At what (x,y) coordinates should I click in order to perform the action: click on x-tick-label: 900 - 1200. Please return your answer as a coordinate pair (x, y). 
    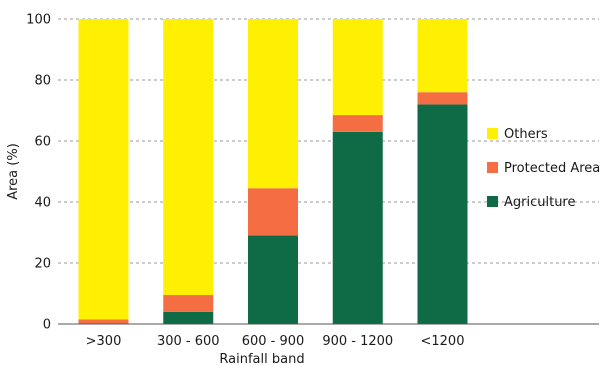
    Looking at the image, I should click on (357, 341).